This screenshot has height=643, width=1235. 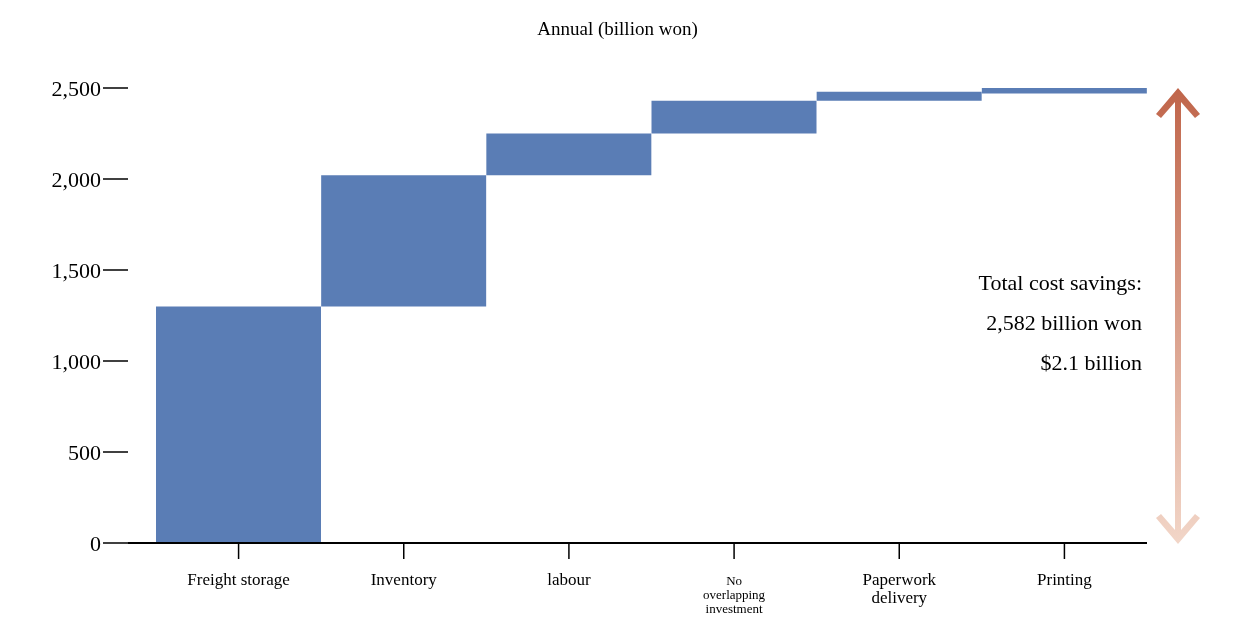 I want to click on y-tick-label: 2,000, so click(x=76, y=179).